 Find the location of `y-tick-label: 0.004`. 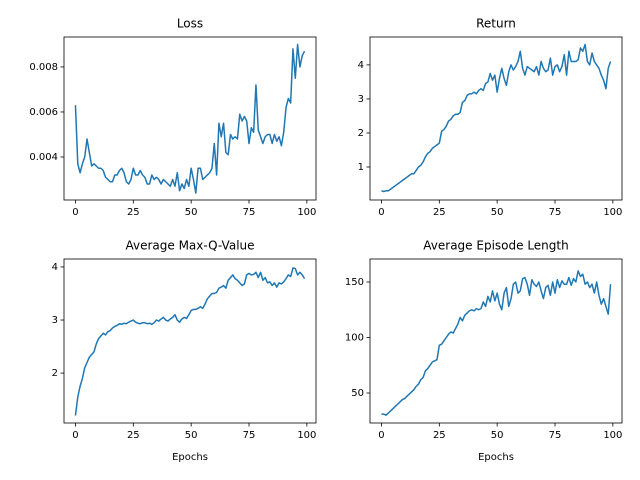

y-tick-label: 0.004 is located at coordinates (43, 157).